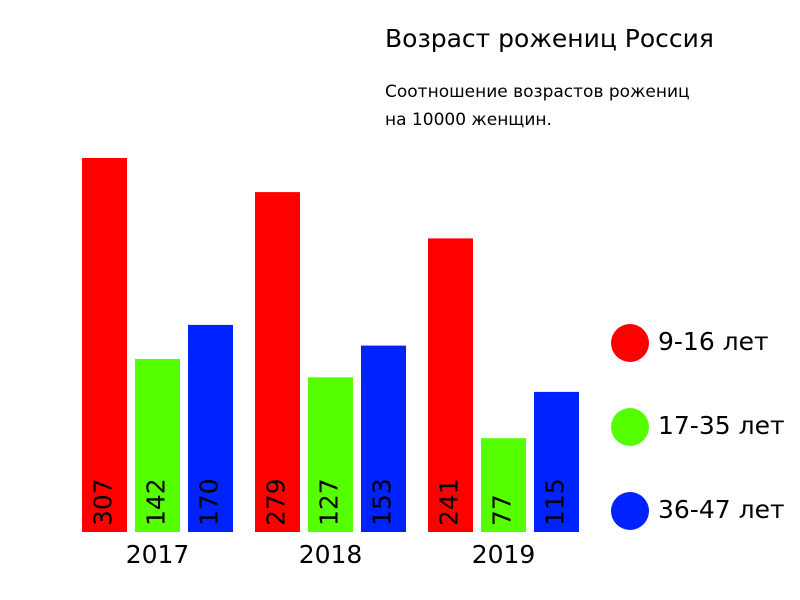 Image resolution: width=800 pixels, height=600 pixels. I want to click on chart-subtitle: Соотношение возрастов рожениц, so click(537, 92).